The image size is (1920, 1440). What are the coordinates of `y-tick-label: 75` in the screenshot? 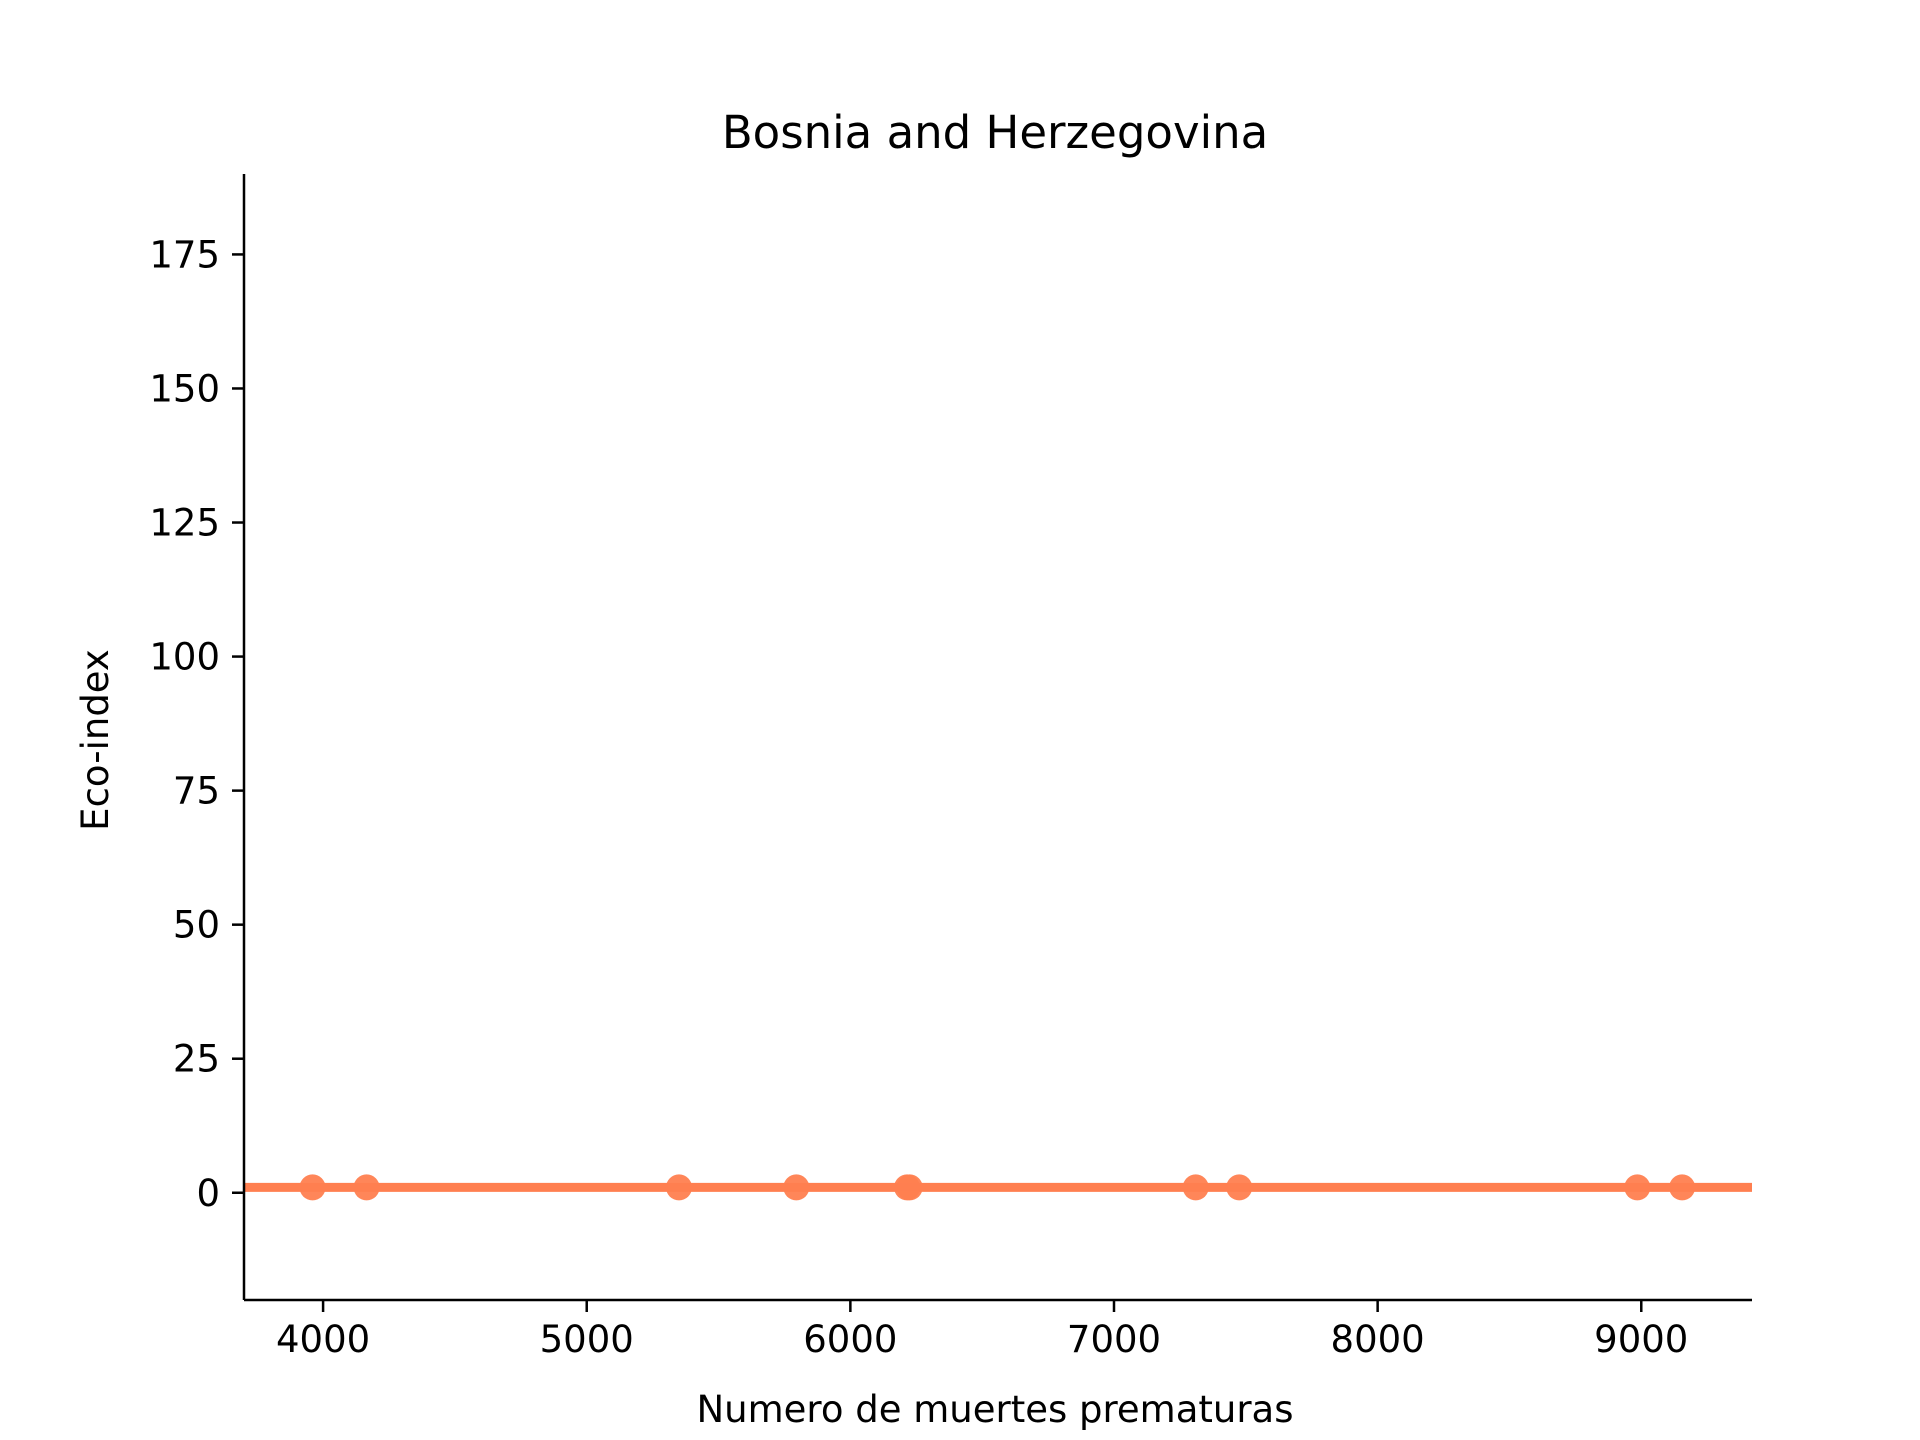 It's located at (196, 791).